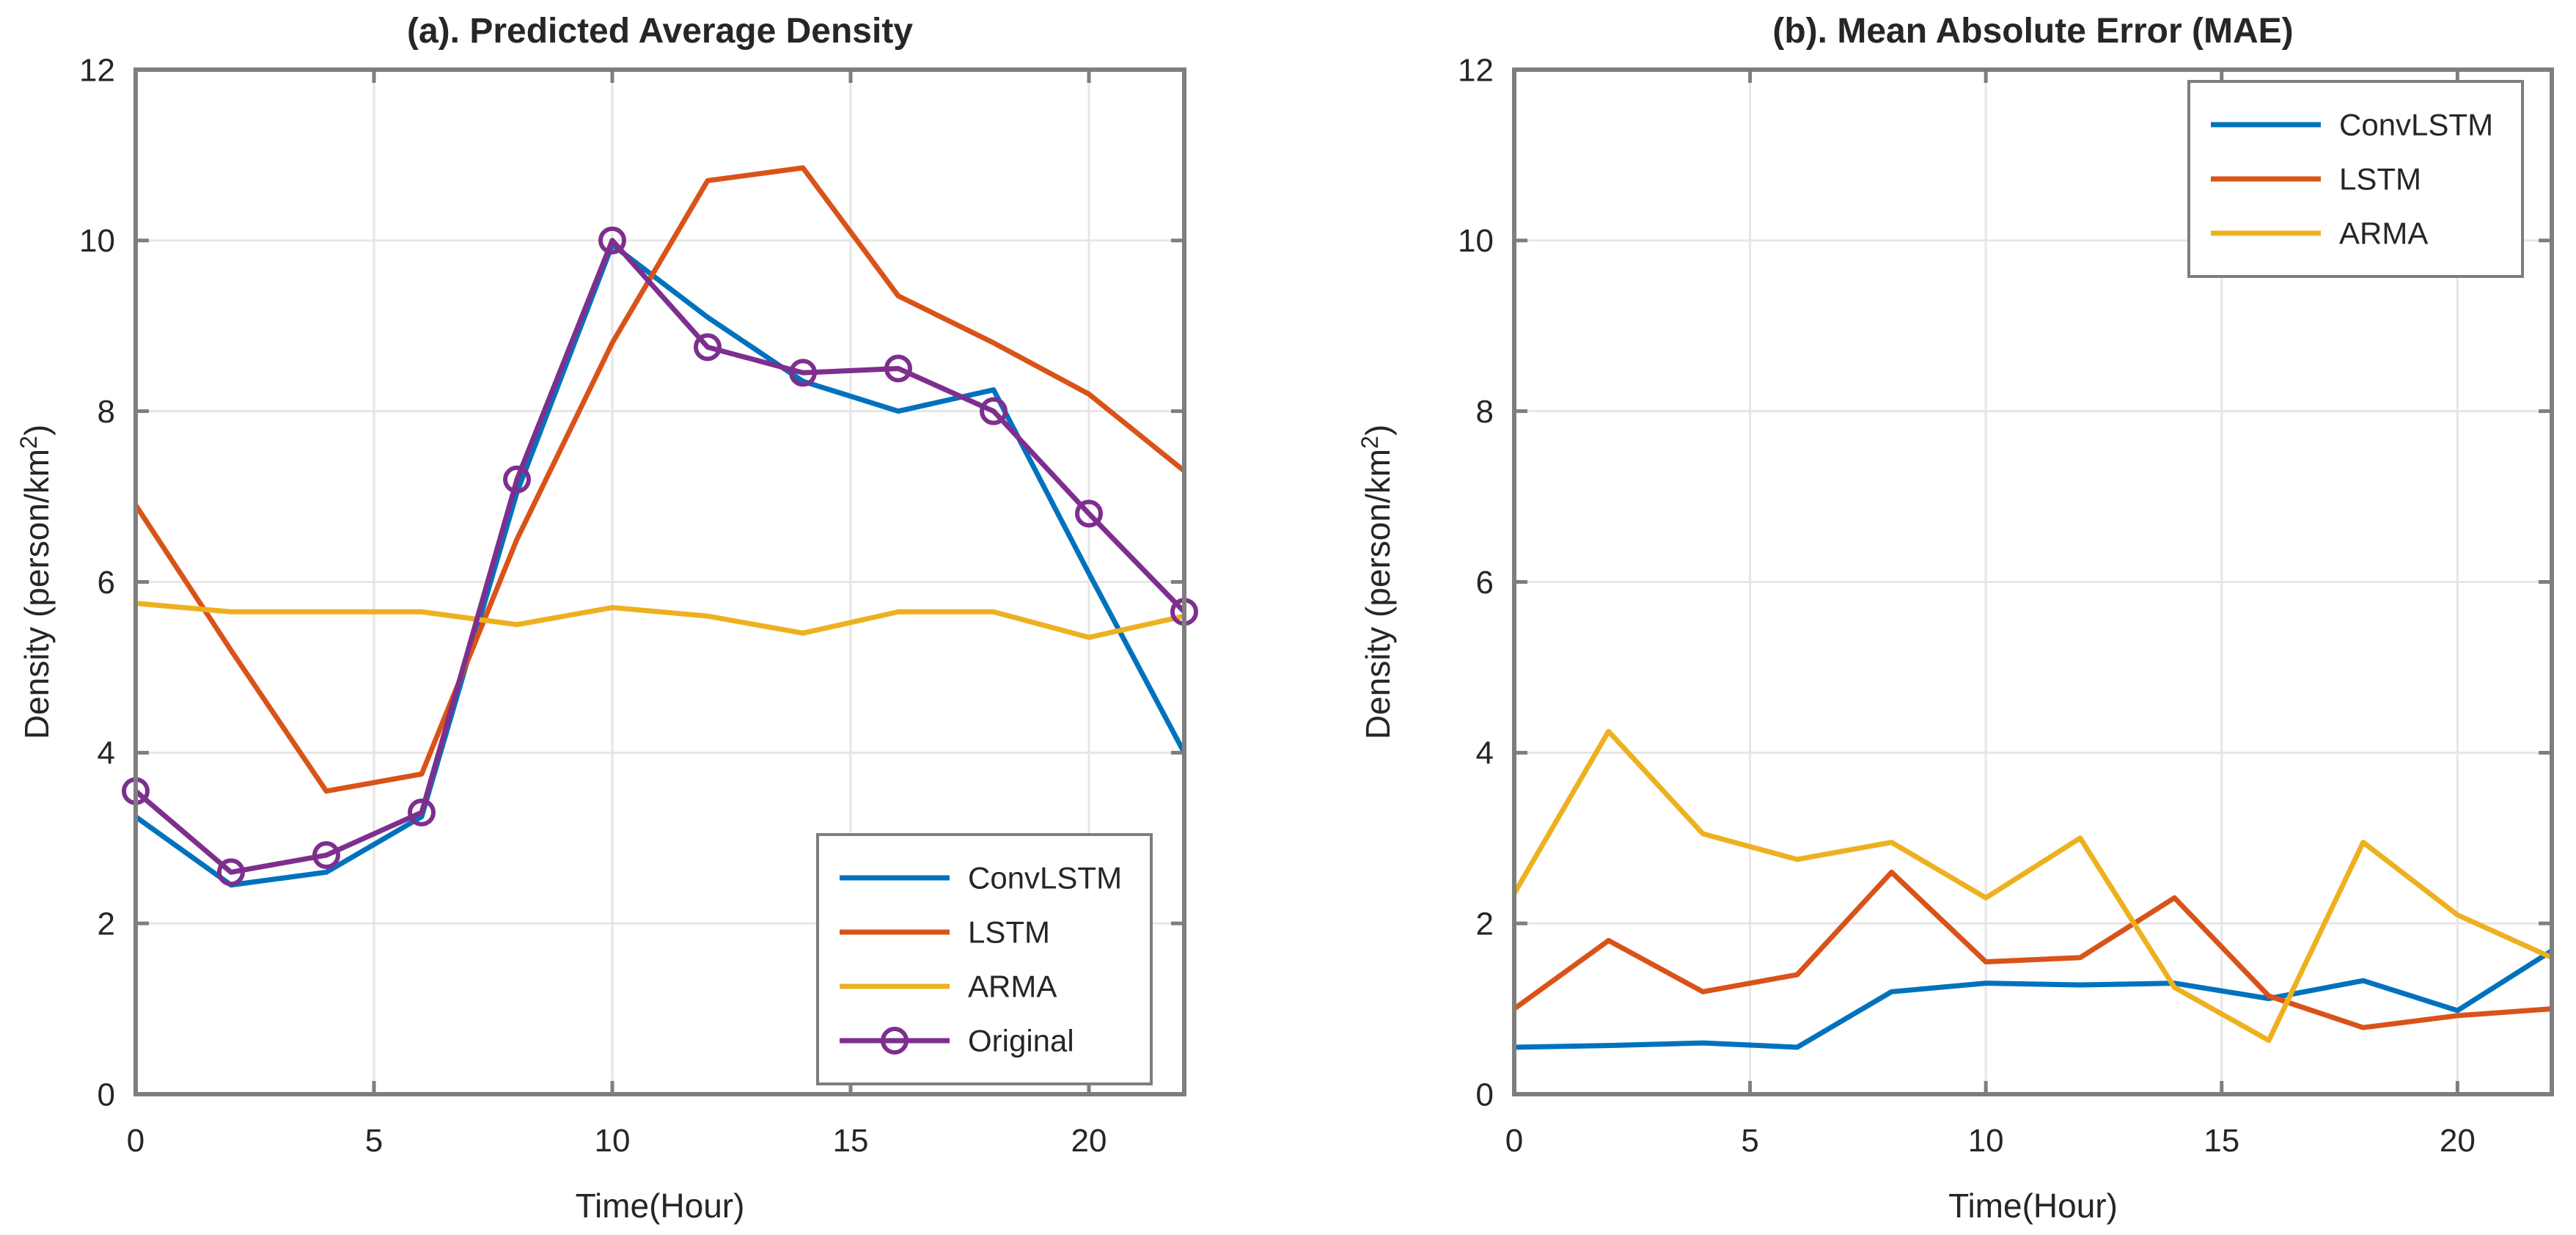  What do you see at coordinates (895, 1041) in the screenshot?
I see `legend-sample-marker-original` at bounding box center [895, 1041].